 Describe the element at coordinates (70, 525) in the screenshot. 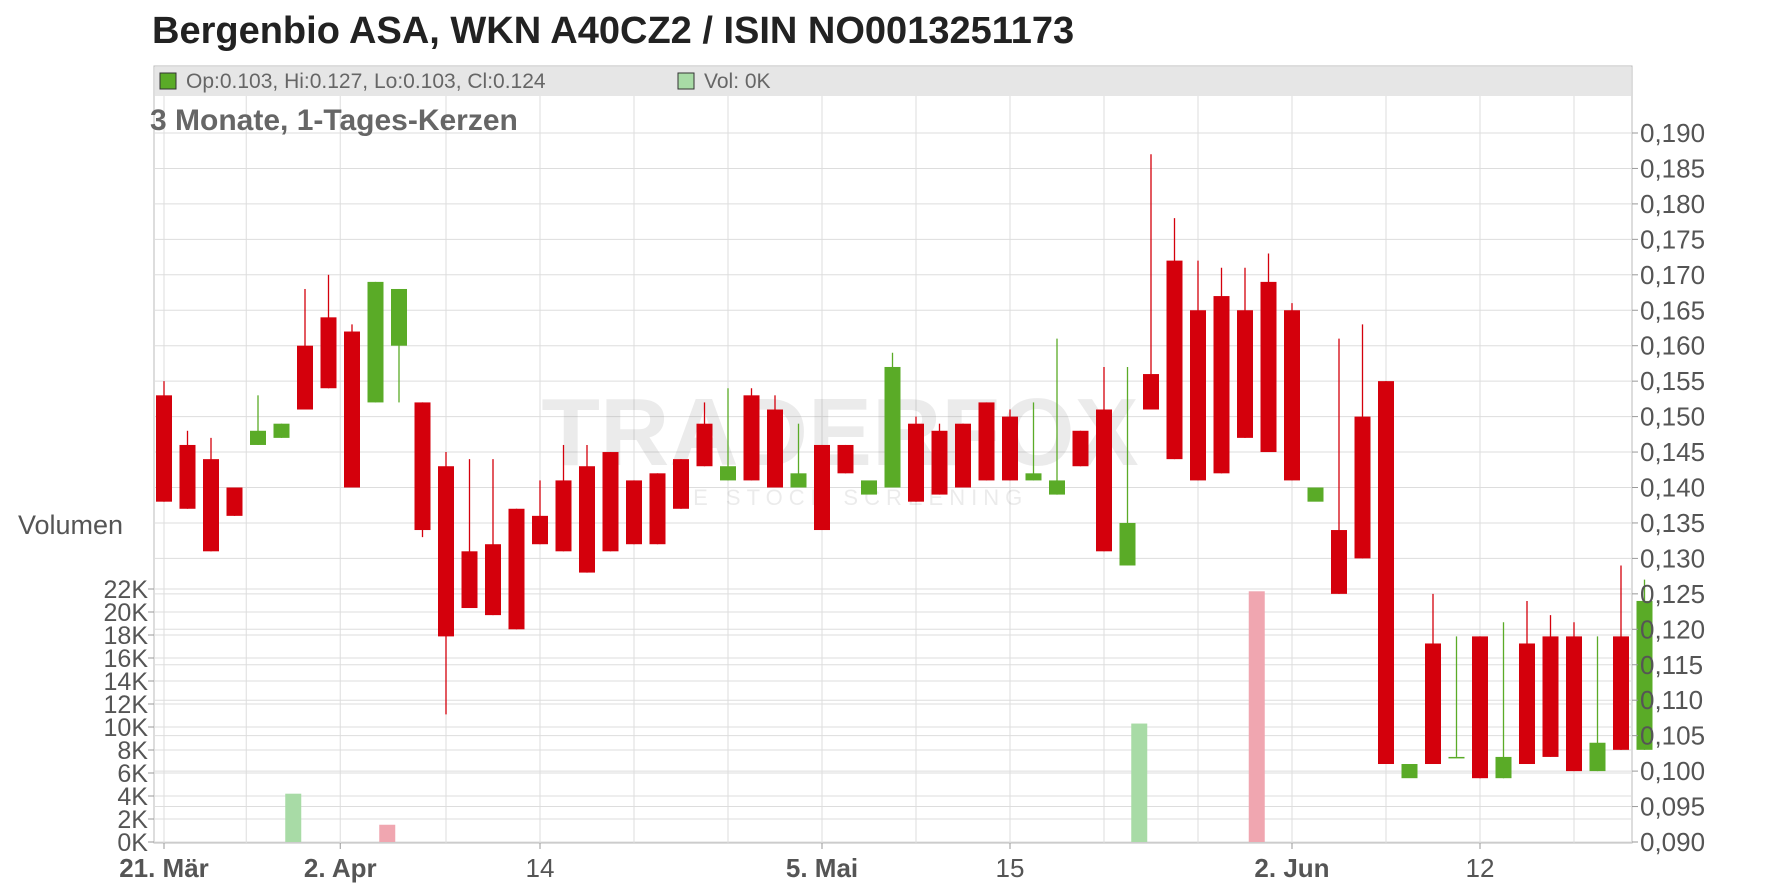

I see `volume-axis-title: Volumen` at that location.